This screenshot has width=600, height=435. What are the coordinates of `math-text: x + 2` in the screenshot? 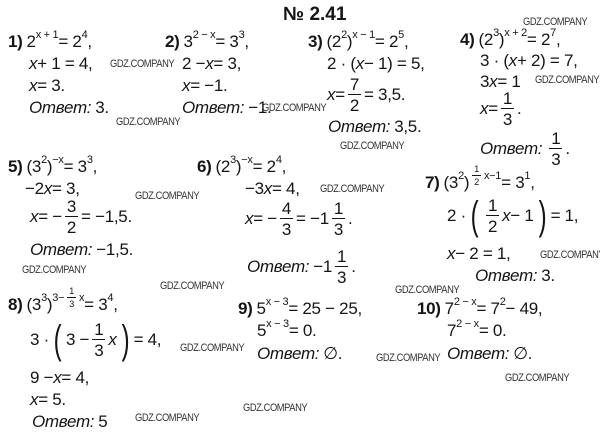 It's located at (515, 33).